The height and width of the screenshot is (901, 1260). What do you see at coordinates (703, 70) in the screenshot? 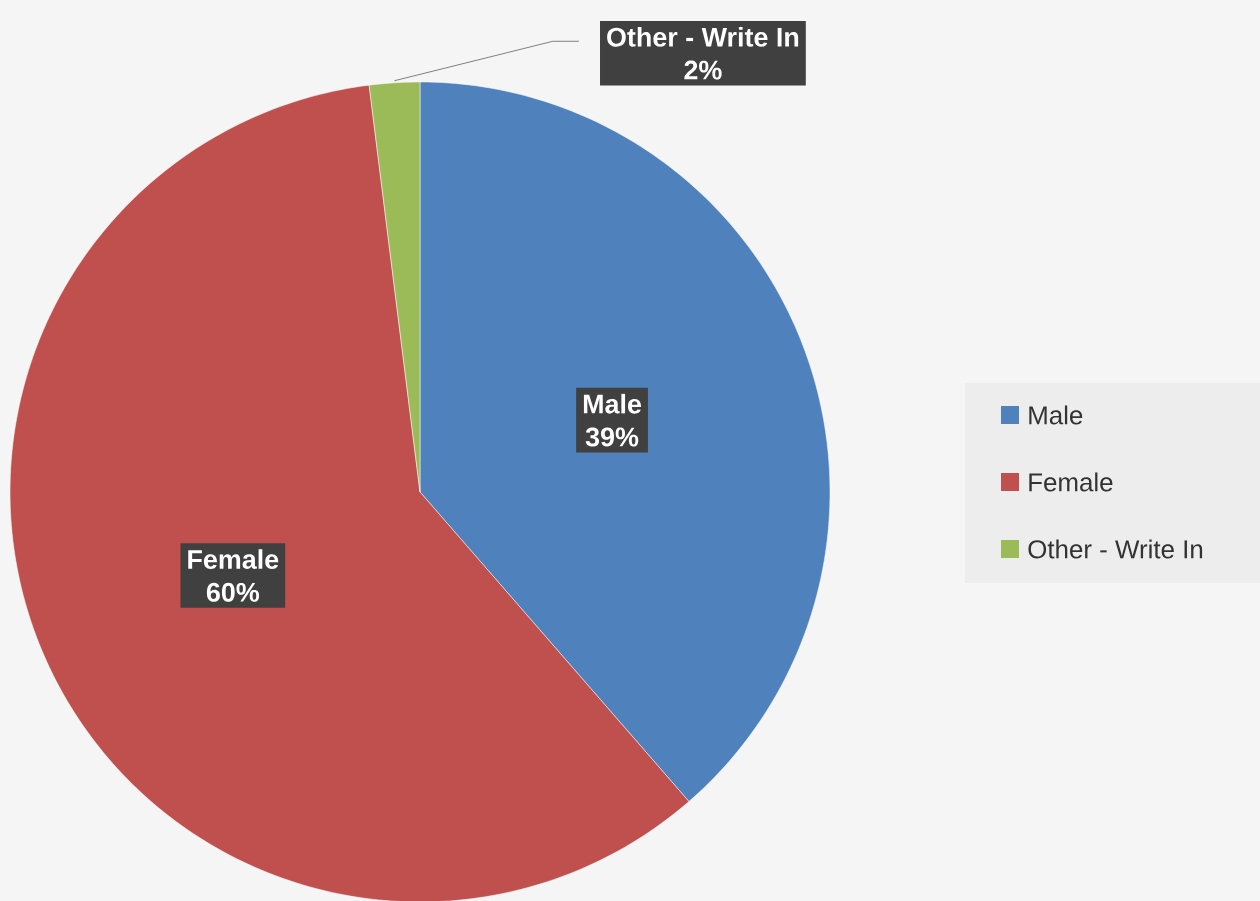
I see `data-label: 2%` at bounding box center [703, 70].